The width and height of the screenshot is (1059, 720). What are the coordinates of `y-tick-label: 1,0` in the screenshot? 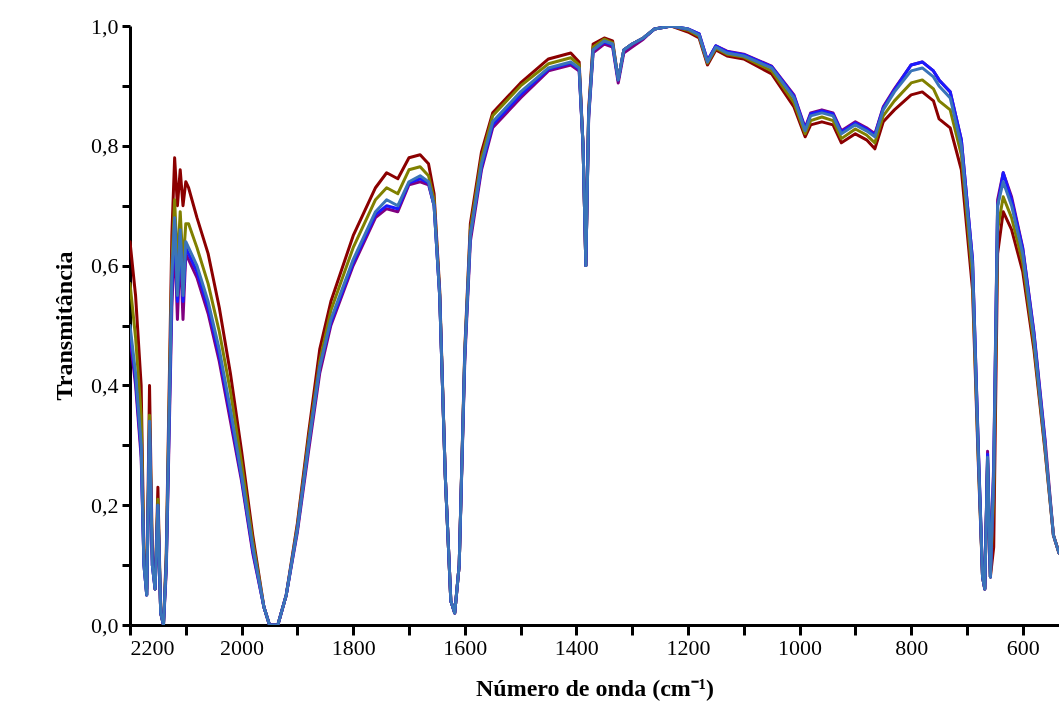 It's located at (105, 26).